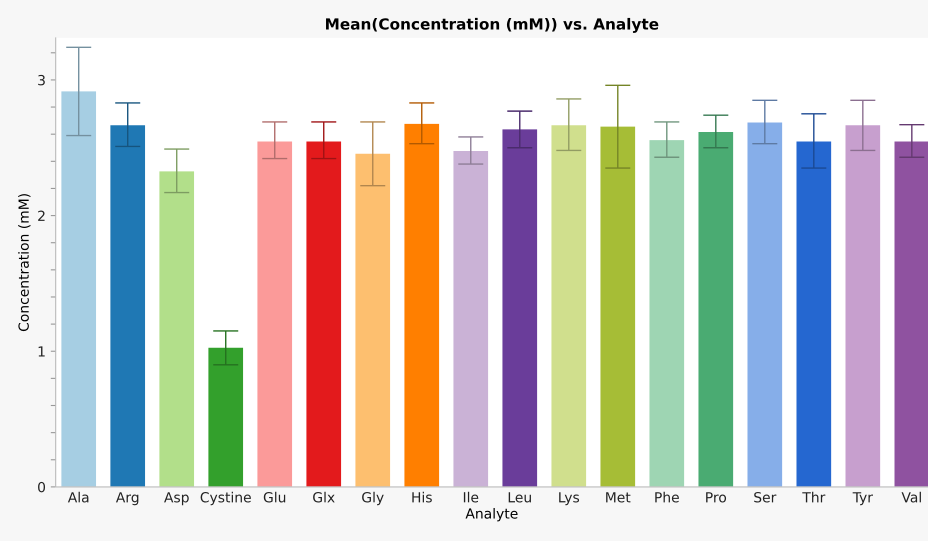  I want to click on x-tick-label: His, so click(422, 497).